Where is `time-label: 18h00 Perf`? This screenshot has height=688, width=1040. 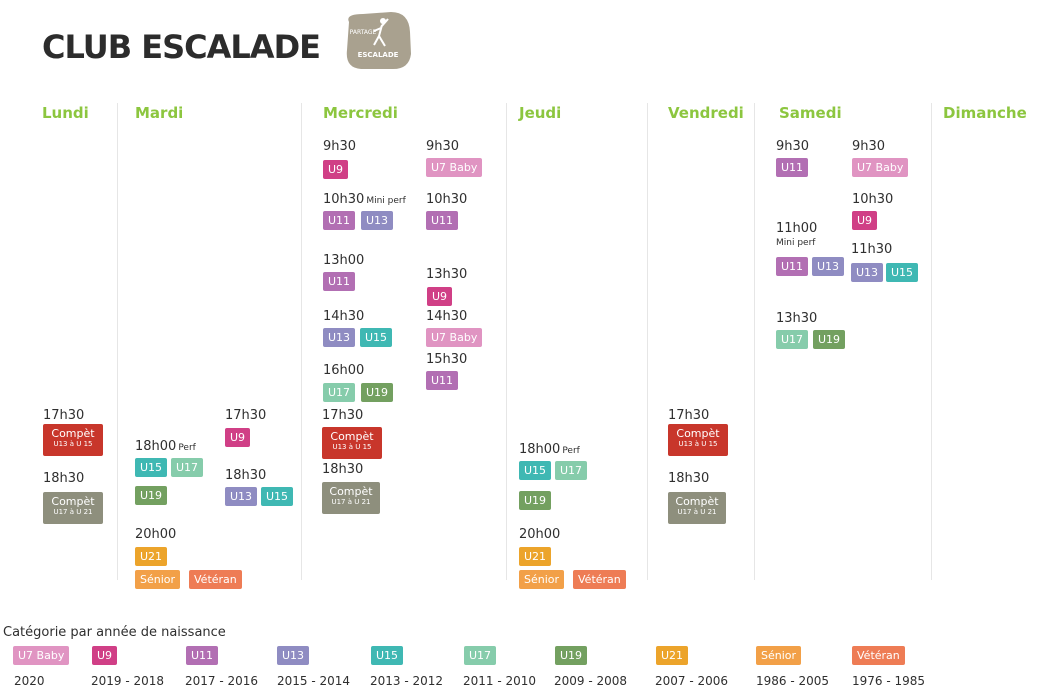
time-label: 18h00 Perf is located at coordinates (165, 446).